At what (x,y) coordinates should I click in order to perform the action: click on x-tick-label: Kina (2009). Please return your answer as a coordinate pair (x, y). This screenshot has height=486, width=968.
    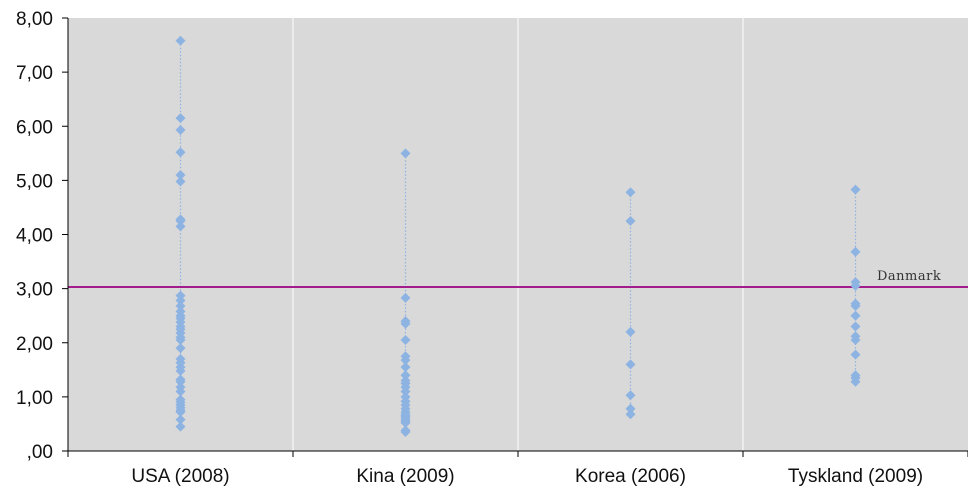
    Looking at the image, I should click on (405, 476).